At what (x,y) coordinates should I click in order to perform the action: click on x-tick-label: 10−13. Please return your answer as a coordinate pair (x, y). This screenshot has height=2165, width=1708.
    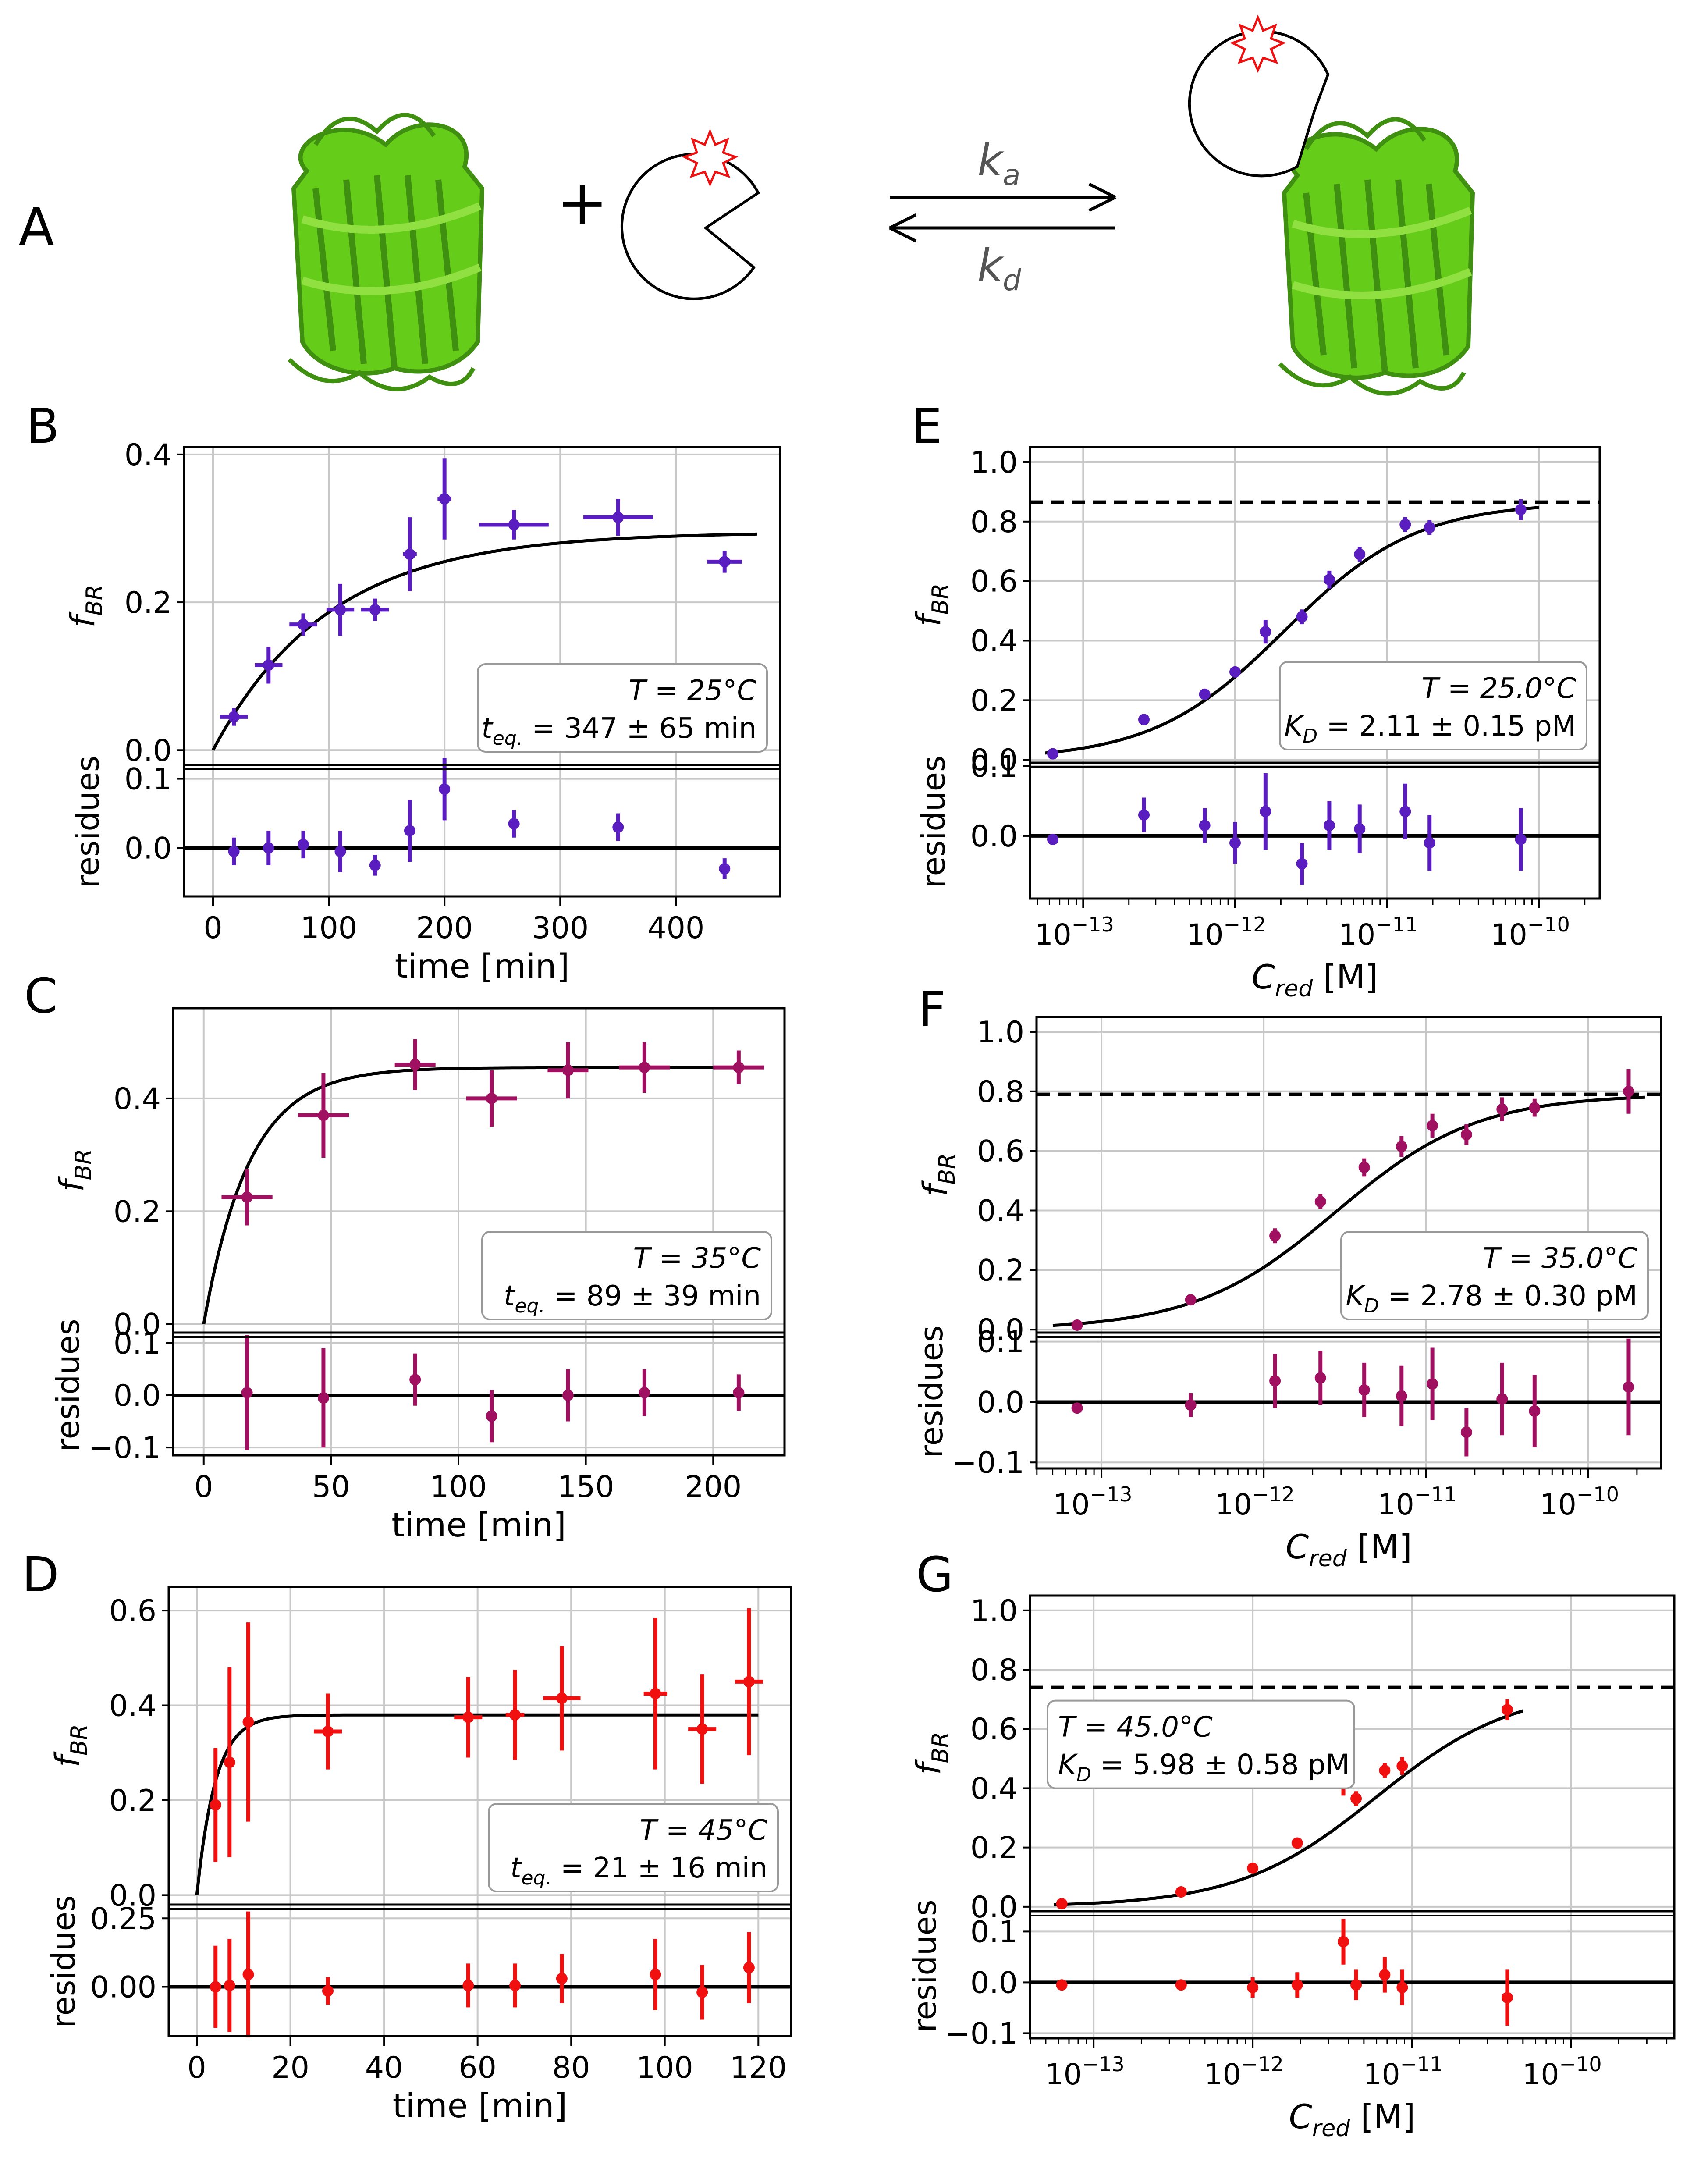
    Looking at the image, I should click on (1074, 932).